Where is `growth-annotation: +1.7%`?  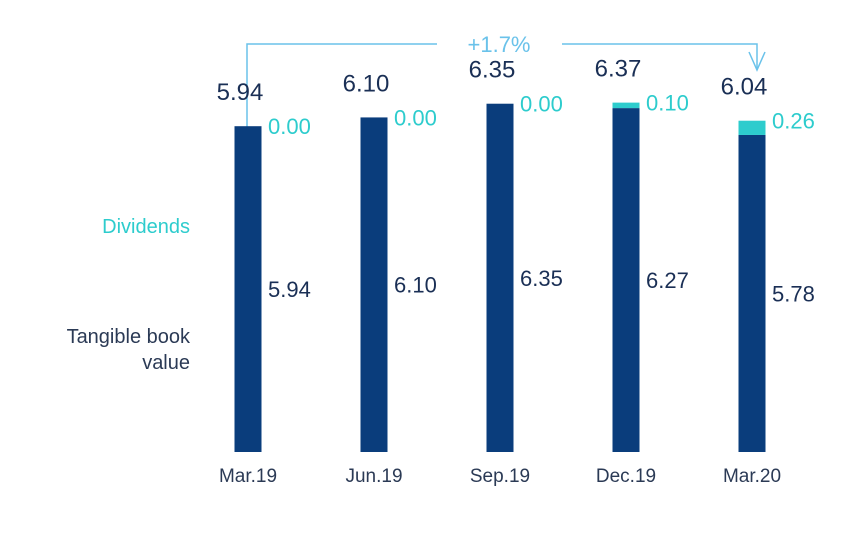
growth-annotation: +1.7% is located at coordinates (506, 80).